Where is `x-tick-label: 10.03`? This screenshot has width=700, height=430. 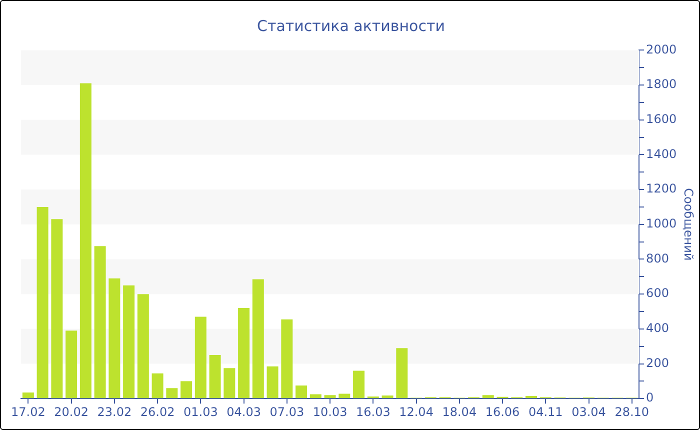
x-tick-label: 10.03 is located at coordinates (330, 411).